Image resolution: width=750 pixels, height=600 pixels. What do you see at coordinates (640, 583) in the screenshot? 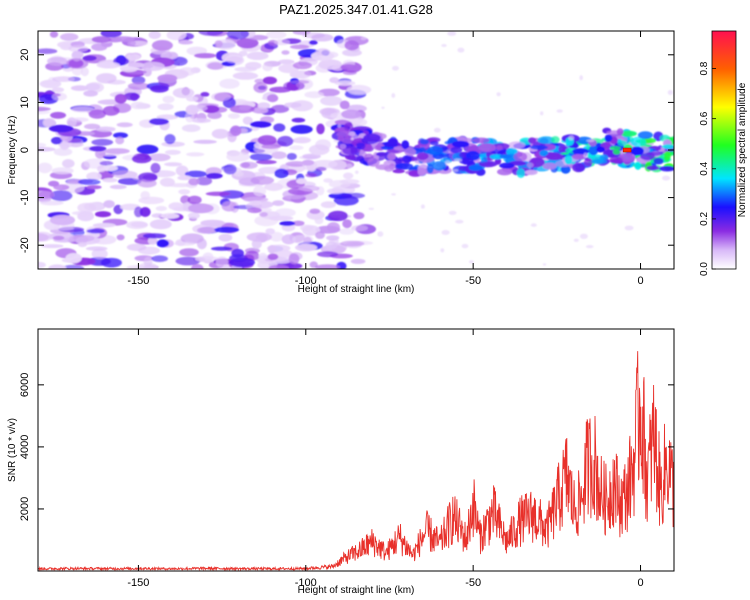
I see `snr-xtick-label: 0` at bounding box center [640, 583].